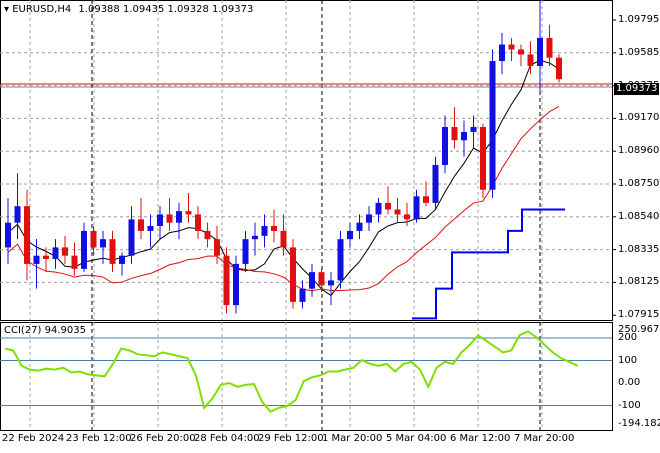  What do you see at coordinates (639, 329) in the screenshot?
I see `cci-tick-label: 250.9673` at bounding box center [639, 329].